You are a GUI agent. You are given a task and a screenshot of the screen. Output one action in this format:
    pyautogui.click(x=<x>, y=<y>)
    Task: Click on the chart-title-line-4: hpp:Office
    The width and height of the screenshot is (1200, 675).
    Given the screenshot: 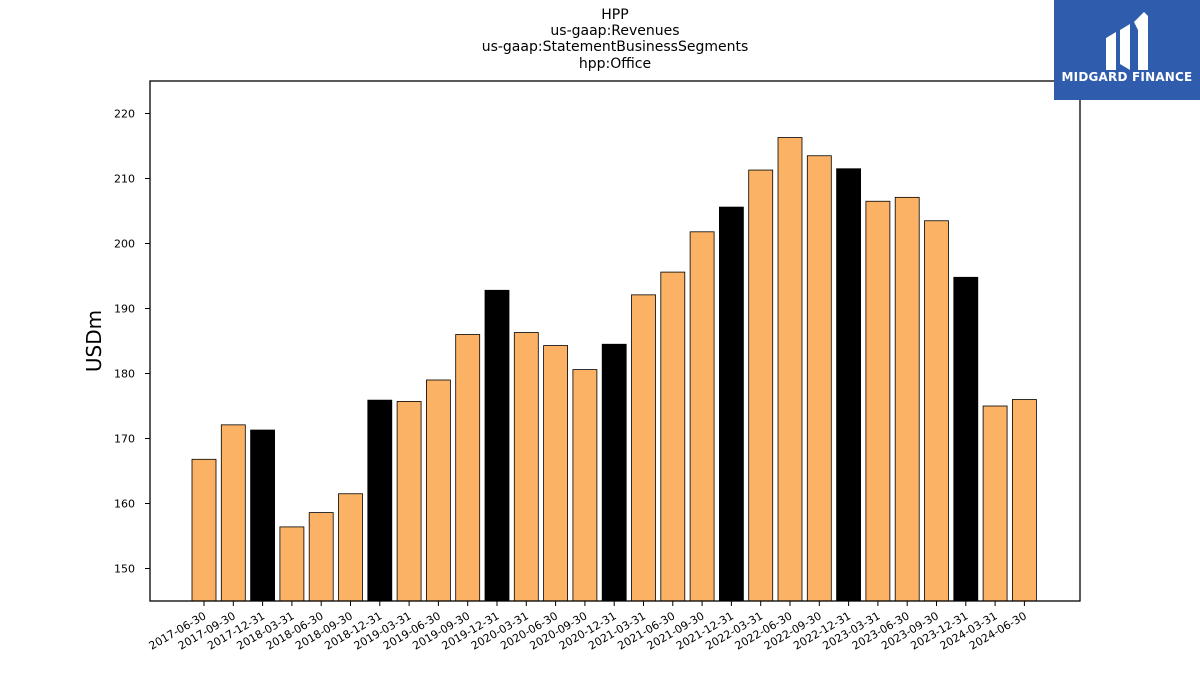 What is the action you would take?
    pyautogui.click(x=615, y=64)
    